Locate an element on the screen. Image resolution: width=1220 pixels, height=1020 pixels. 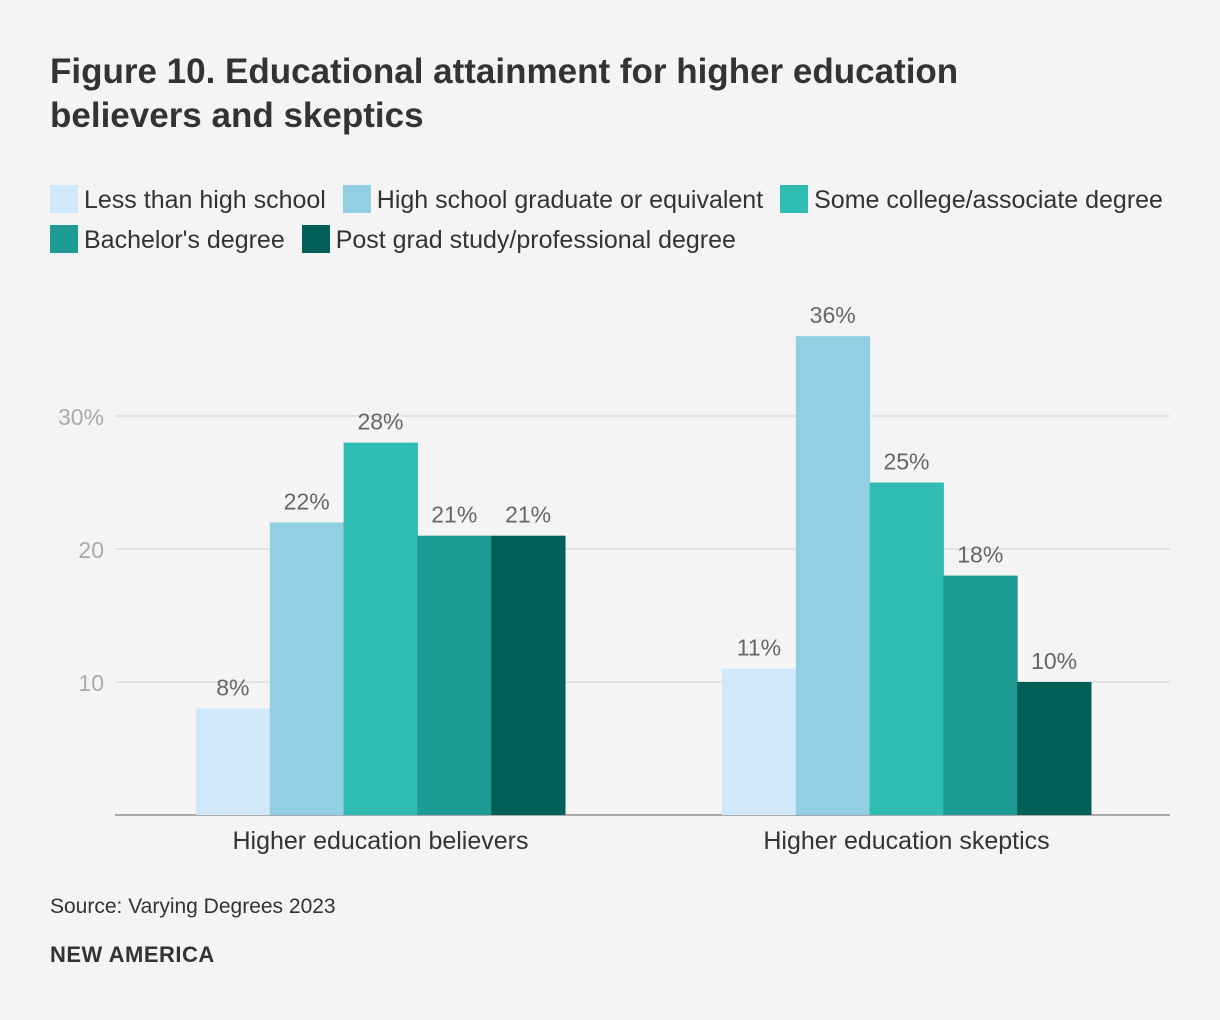
legend-label: Less than high school is located at coordinates (205, 200).